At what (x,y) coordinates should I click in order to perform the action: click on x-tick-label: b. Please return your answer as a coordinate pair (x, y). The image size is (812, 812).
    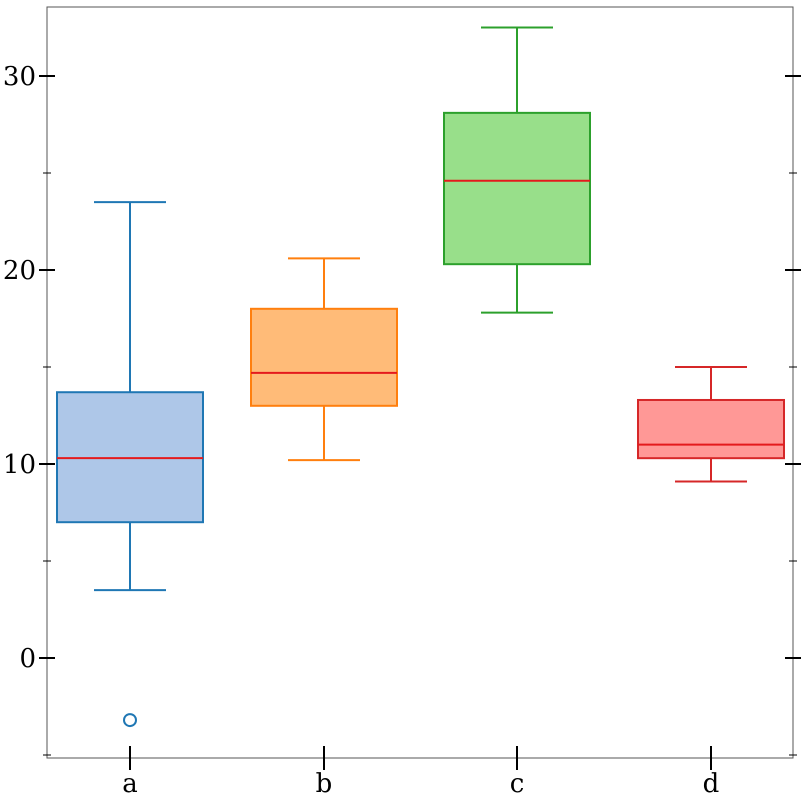
    Looking at the image, I should click on (324, 784).